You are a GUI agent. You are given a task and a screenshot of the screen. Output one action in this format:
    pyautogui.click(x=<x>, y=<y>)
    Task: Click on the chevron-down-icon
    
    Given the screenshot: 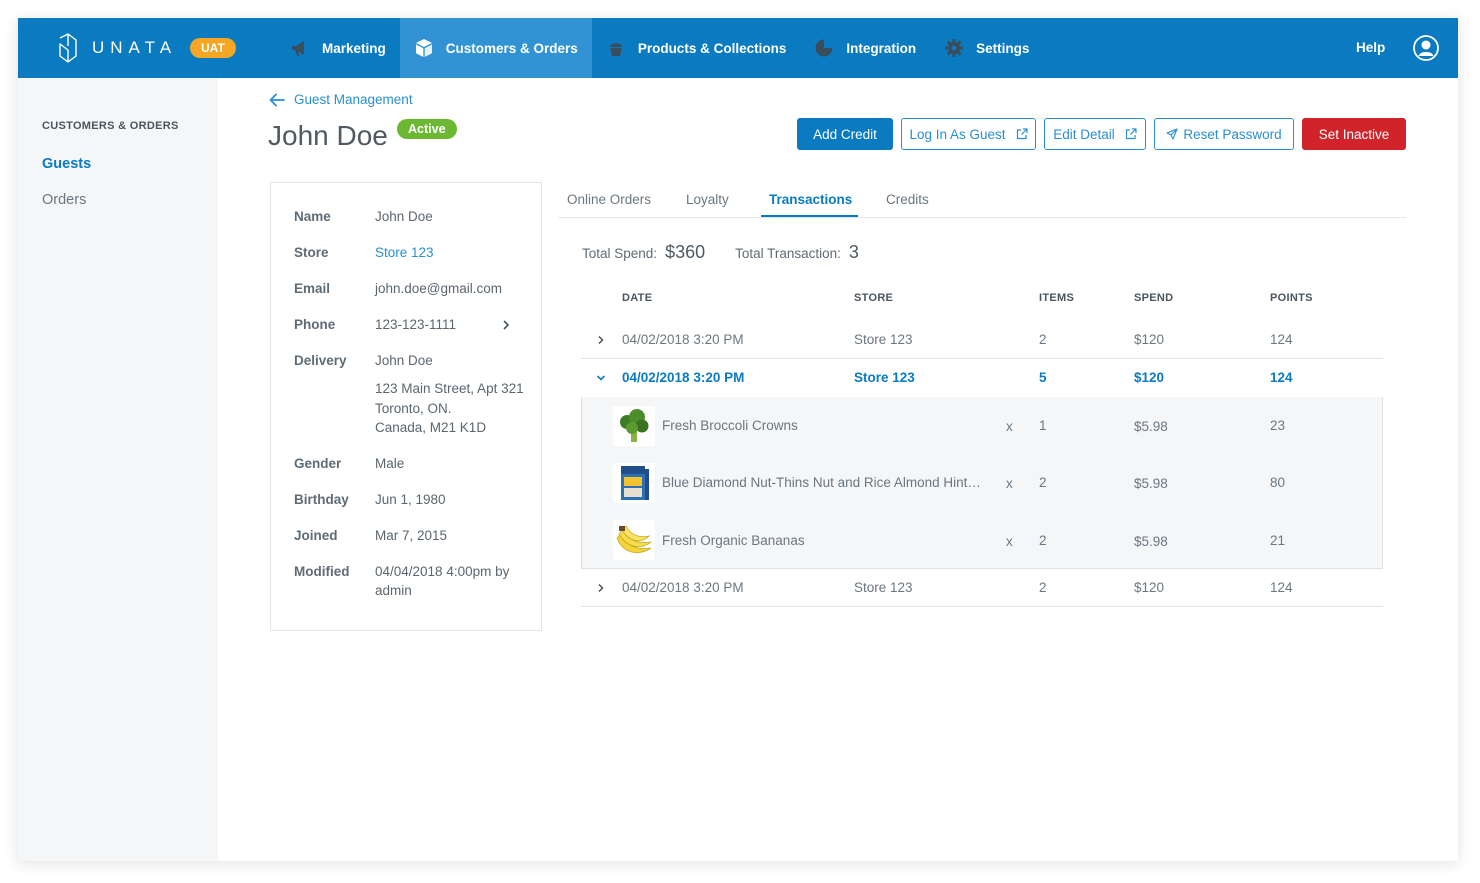 What is the action you would take?
    pyautogui.click(x=601, y=378)
    